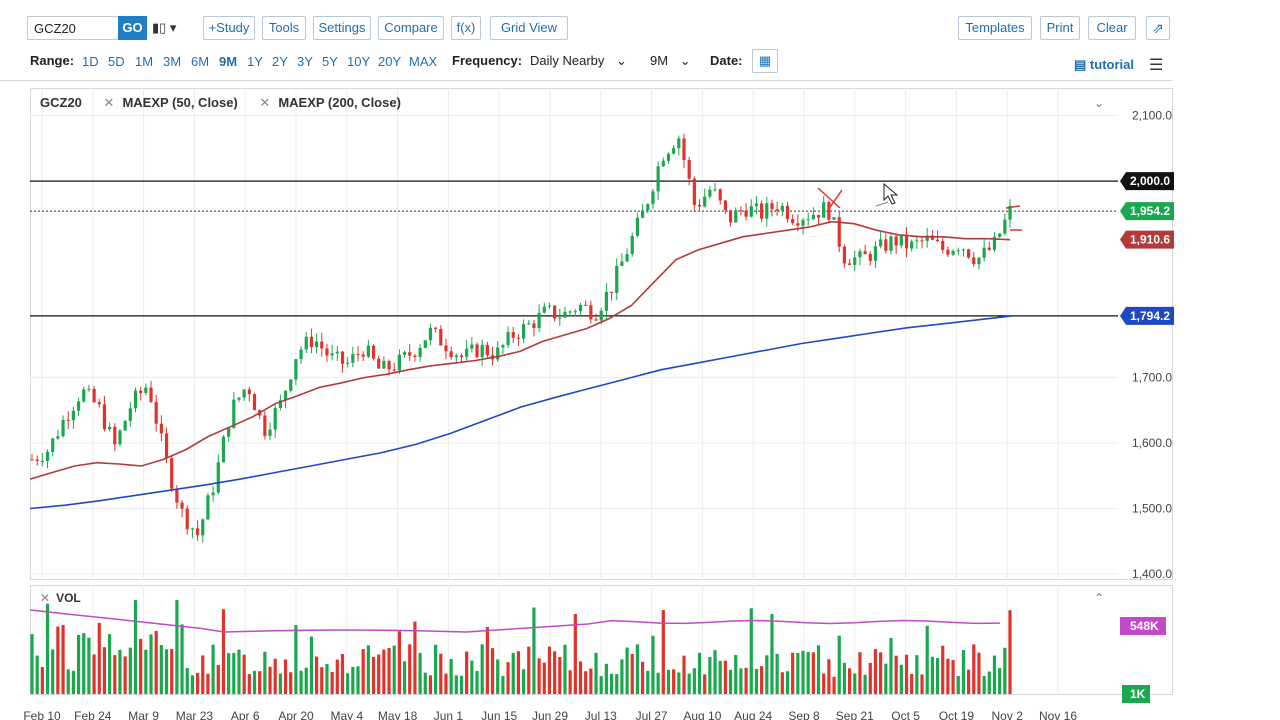 The height and width of the screenshot is (720, 1280). Describe the element at coordinates (93, 714) in the screenshot. I see `x-tick-label: Feb 24` at that location.